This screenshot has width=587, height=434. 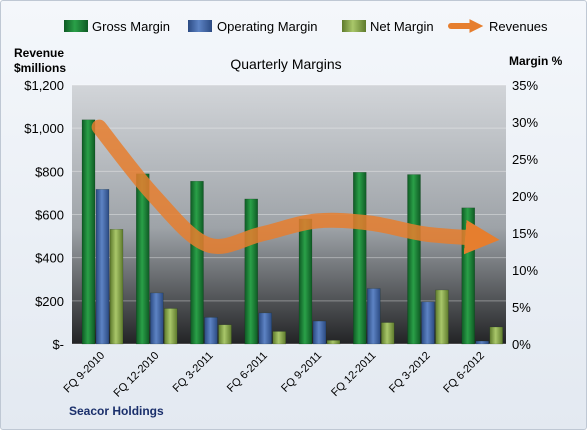 What do you see at coordinates (137, 375) in the screenshot?
I see `x-tick-label: FQ 12-2010` at bounding box center [137, 375].